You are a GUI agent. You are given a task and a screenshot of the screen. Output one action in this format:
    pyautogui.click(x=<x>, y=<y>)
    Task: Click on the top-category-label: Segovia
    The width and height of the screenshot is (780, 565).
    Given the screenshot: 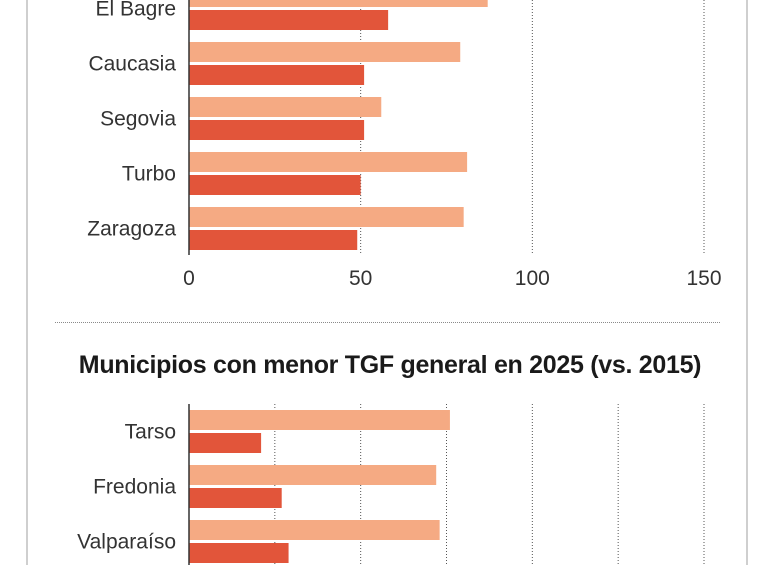 What is the action you would take?
    pyautogui.click(x=138, y=119)
    